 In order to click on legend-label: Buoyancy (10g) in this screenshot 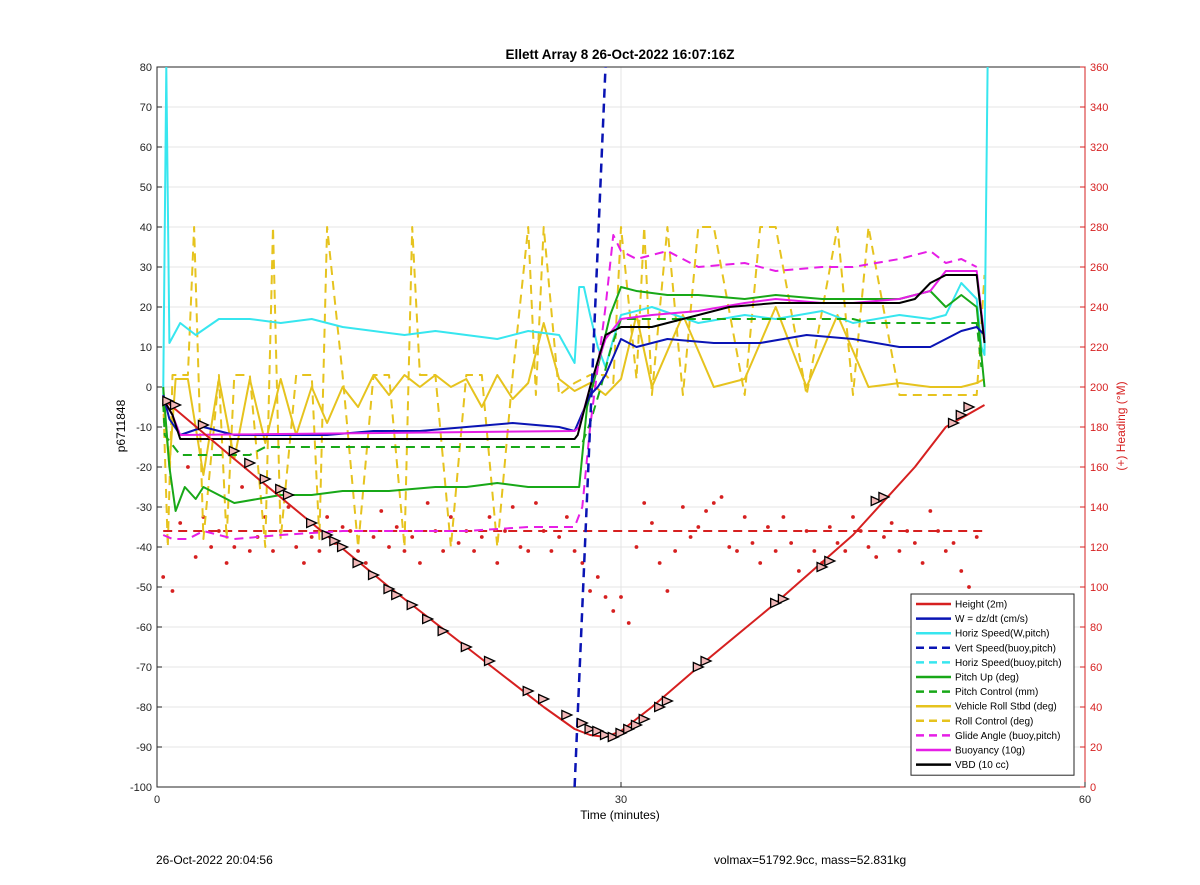, I will do `click(990, 751)`.